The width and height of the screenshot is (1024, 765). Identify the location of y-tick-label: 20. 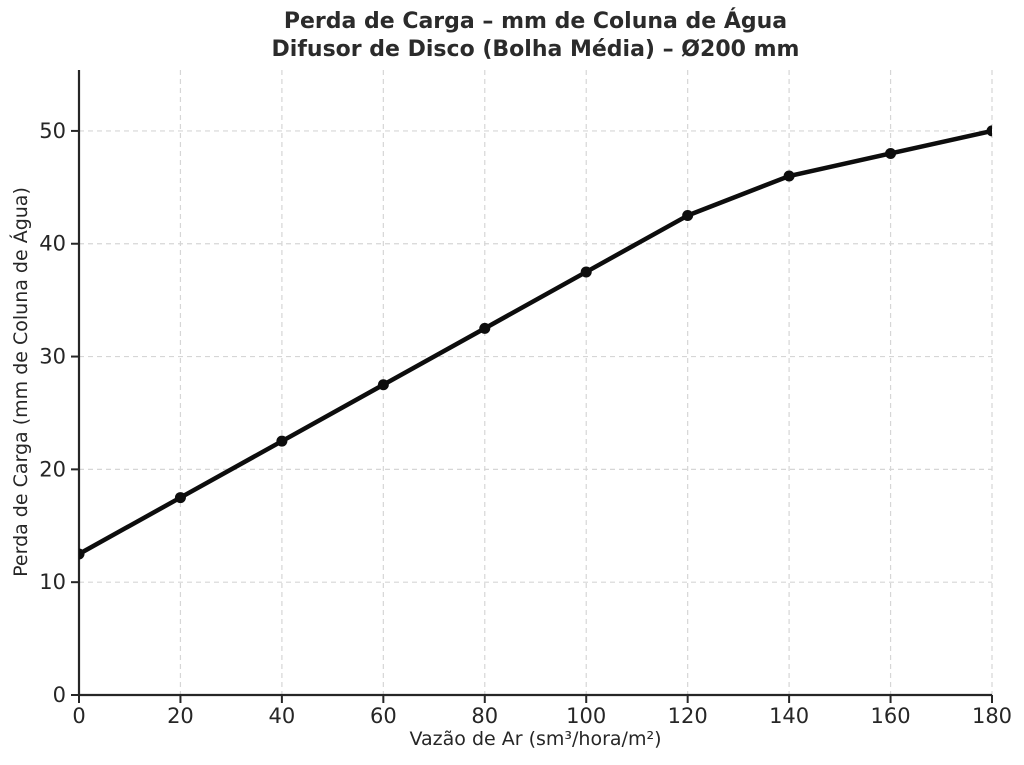
(52, 469).